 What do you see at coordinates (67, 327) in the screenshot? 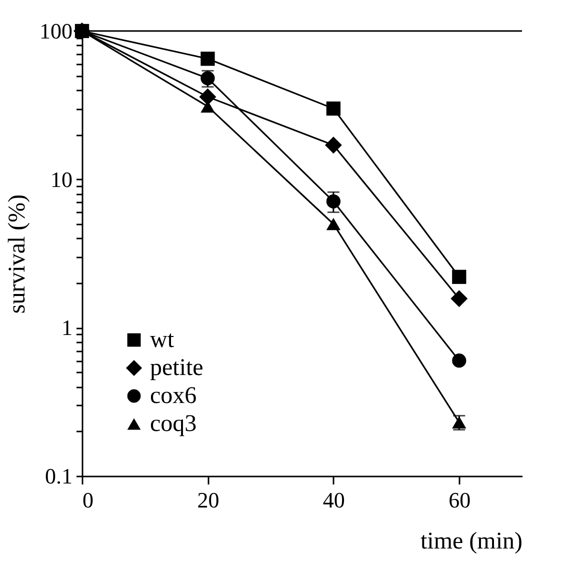
I see `y-tick-label: 1` at bounding box center [67, 327].